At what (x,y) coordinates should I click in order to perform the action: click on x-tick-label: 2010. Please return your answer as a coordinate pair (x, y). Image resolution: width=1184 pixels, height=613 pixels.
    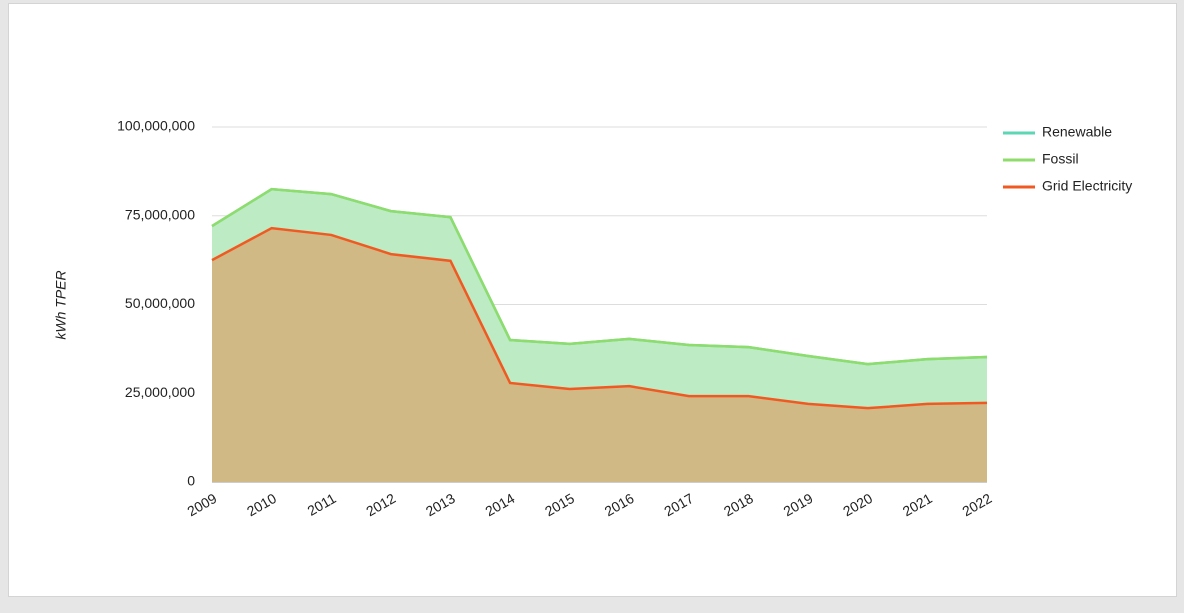
    Looking at the image, I should click on (261, 505).